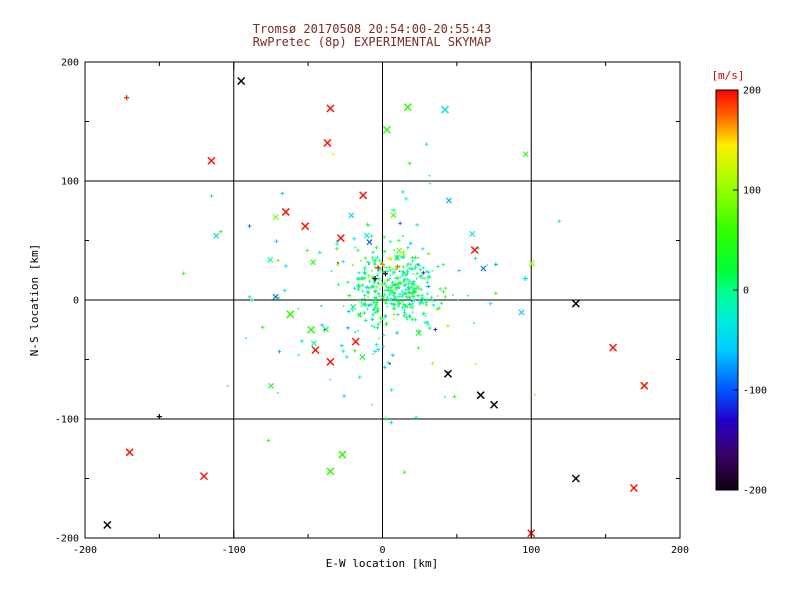 This screenshot has height=600, width=800. I want to click on colorbar-tick-label: -100, so click(755, 391).